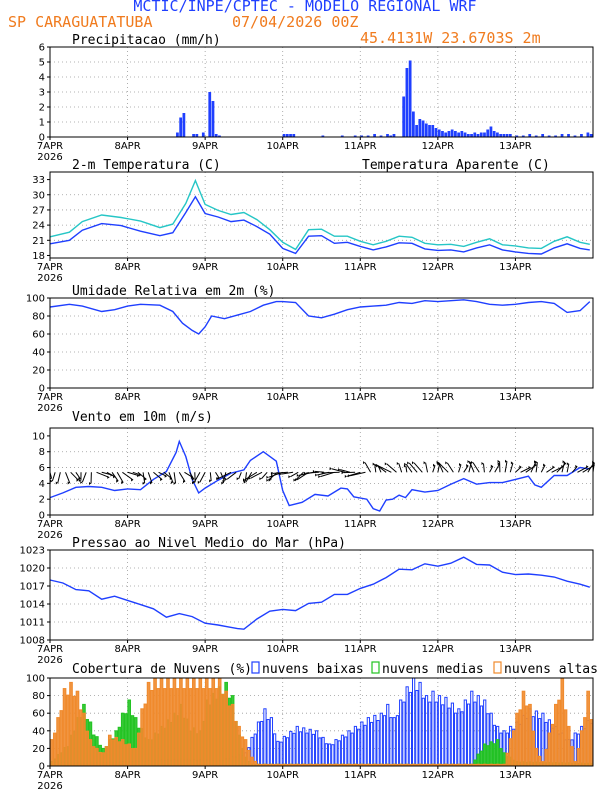 The image size is (612, 792). What do you see at coordinates (42, 138) in the screenshot?
I see `ytick-label: 0` at bounding box center [42, 138].